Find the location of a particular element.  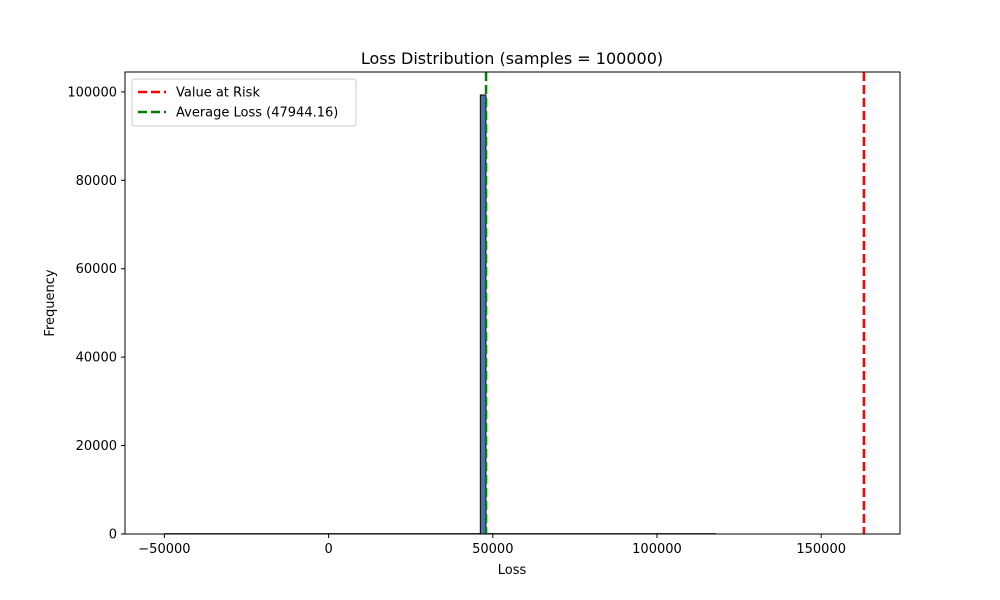

chart-title: Loss Distribution (samples = 100000) is located at coordinates (512, 58).